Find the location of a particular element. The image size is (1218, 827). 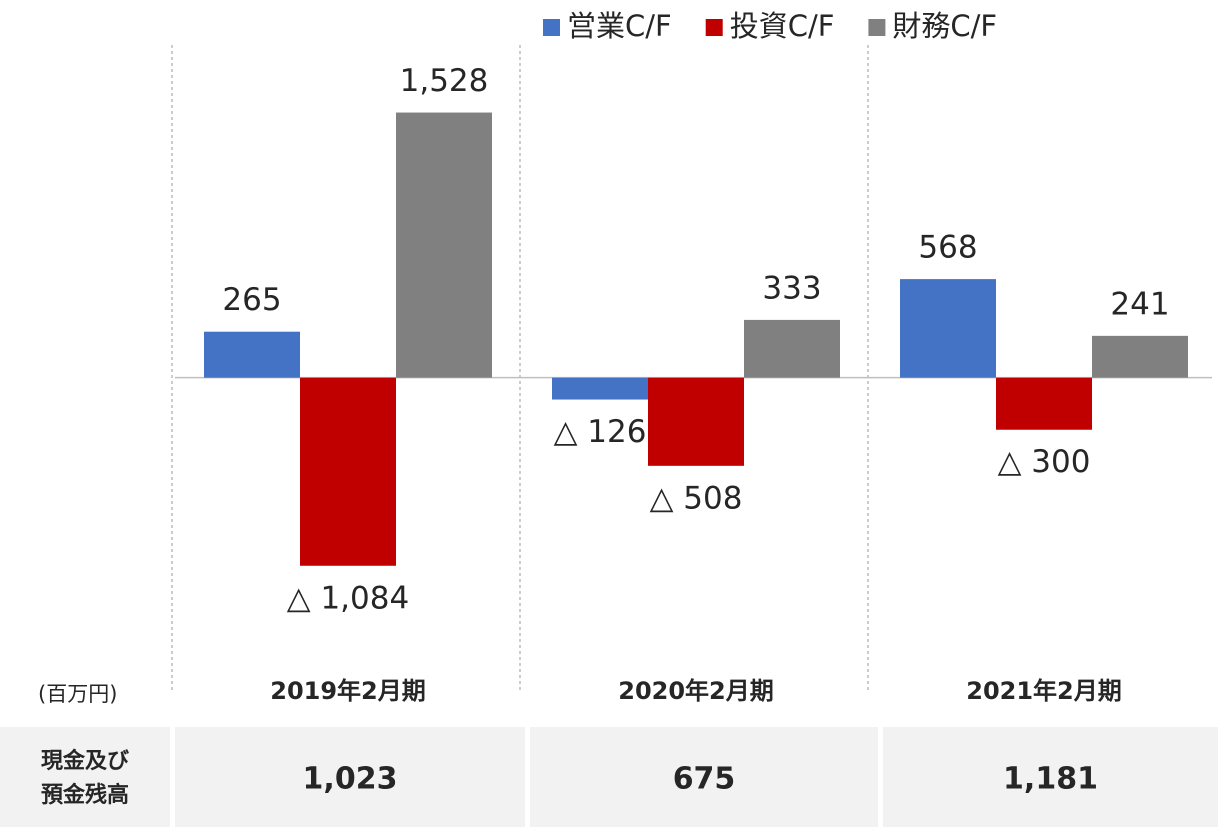

legend-label: 営業C/F is located at coordinates (619, 26).